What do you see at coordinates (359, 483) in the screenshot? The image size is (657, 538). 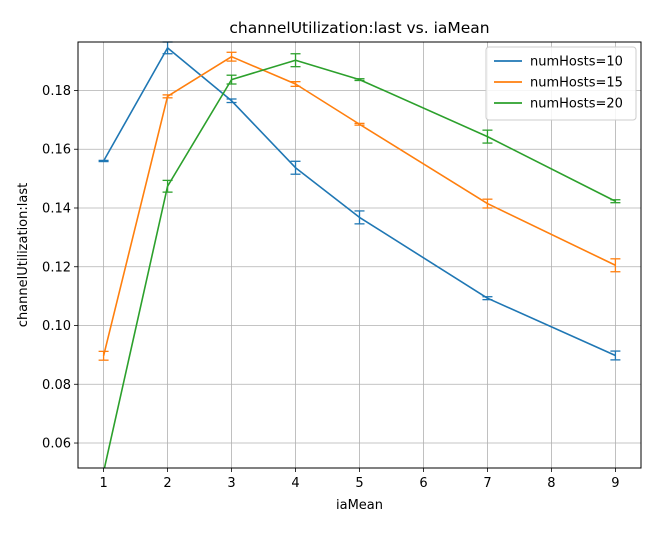 I see `x-tick-label: 5` at bounding box center [359, 483].